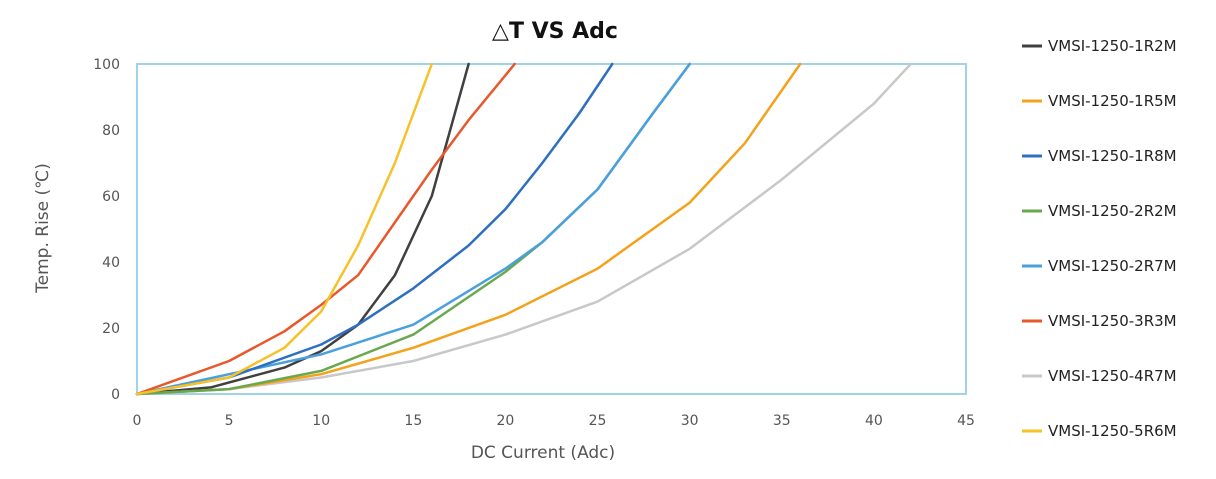 The height and width of the screenshot is (479, 1216). What do you see at coordinates (874, 421) in the screenshot?
I see `x-tick-label: 40` at bounding box center [874, 421].